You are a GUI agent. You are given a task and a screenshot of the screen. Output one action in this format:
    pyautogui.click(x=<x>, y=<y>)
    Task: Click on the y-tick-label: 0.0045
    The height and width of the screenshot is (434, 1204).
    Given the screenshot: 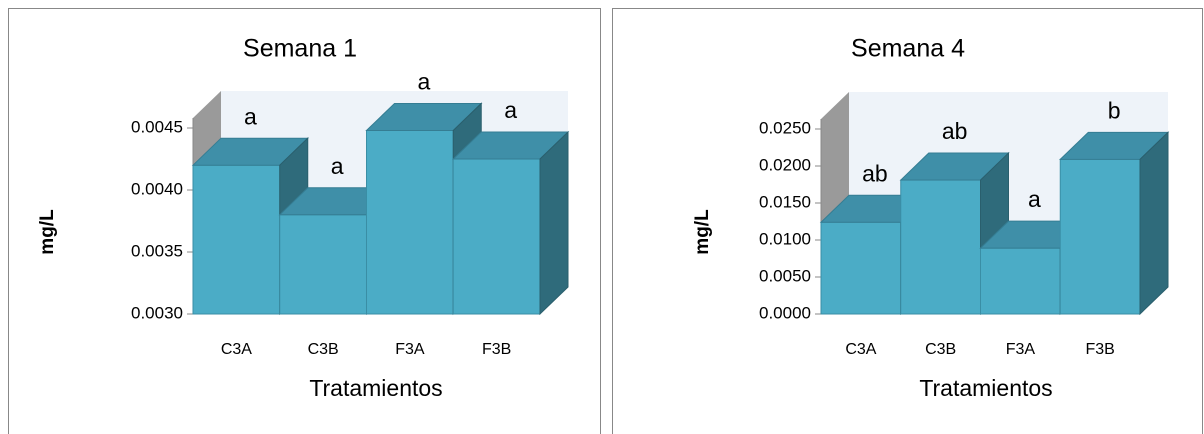 What is the action you would take?
    pyautogui.click(x=157, y=126)
    